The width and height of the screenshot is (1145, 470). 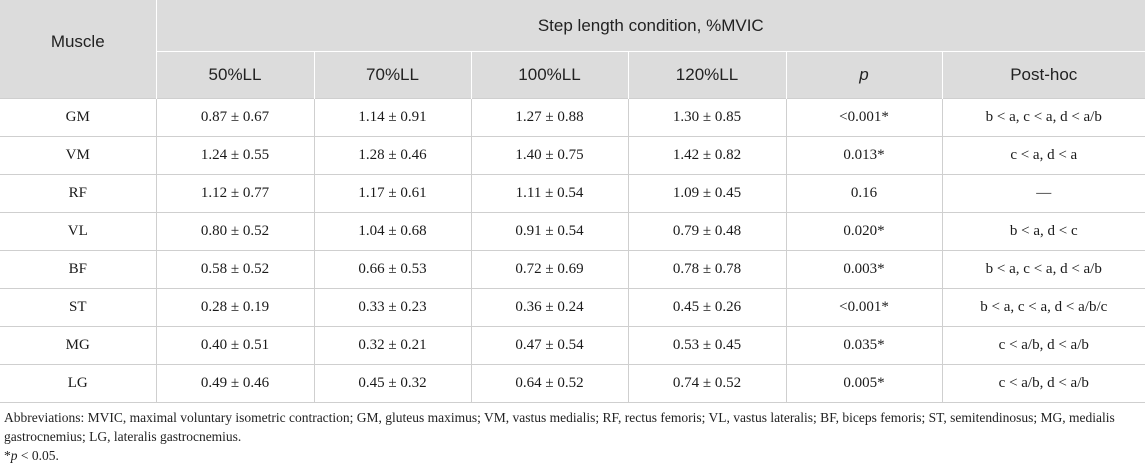 I want to click on column-header-100ll: 100%LL, so click(x=550, y=75).